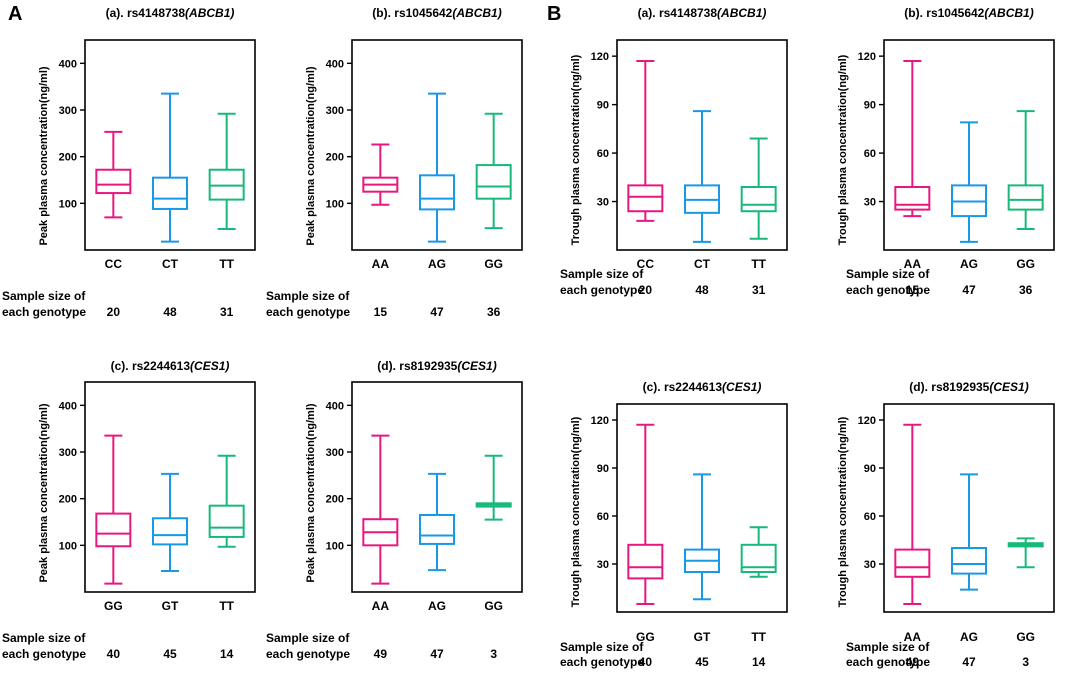 This screenshot has width=1065, height=673. Describe the element at coordinates (913, 290) in the screenshot. I see `sample-size-value: 15` at that location.